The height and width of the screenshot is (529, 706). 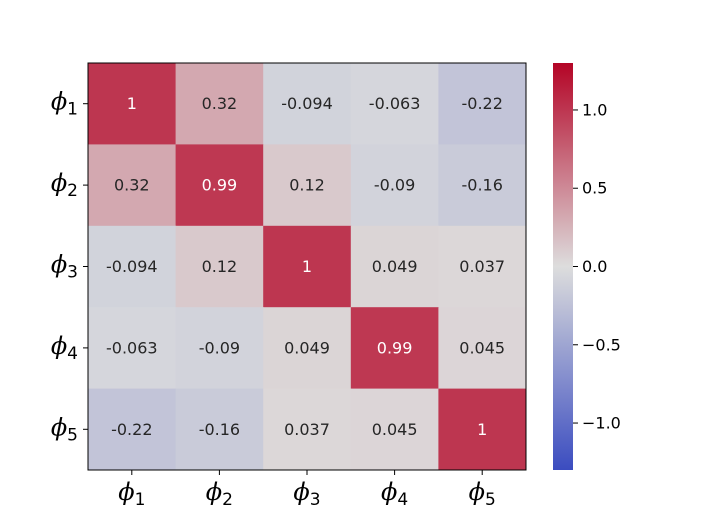 I want to click on heatmap-cell-r2-c4, so click(x=394, y=185).